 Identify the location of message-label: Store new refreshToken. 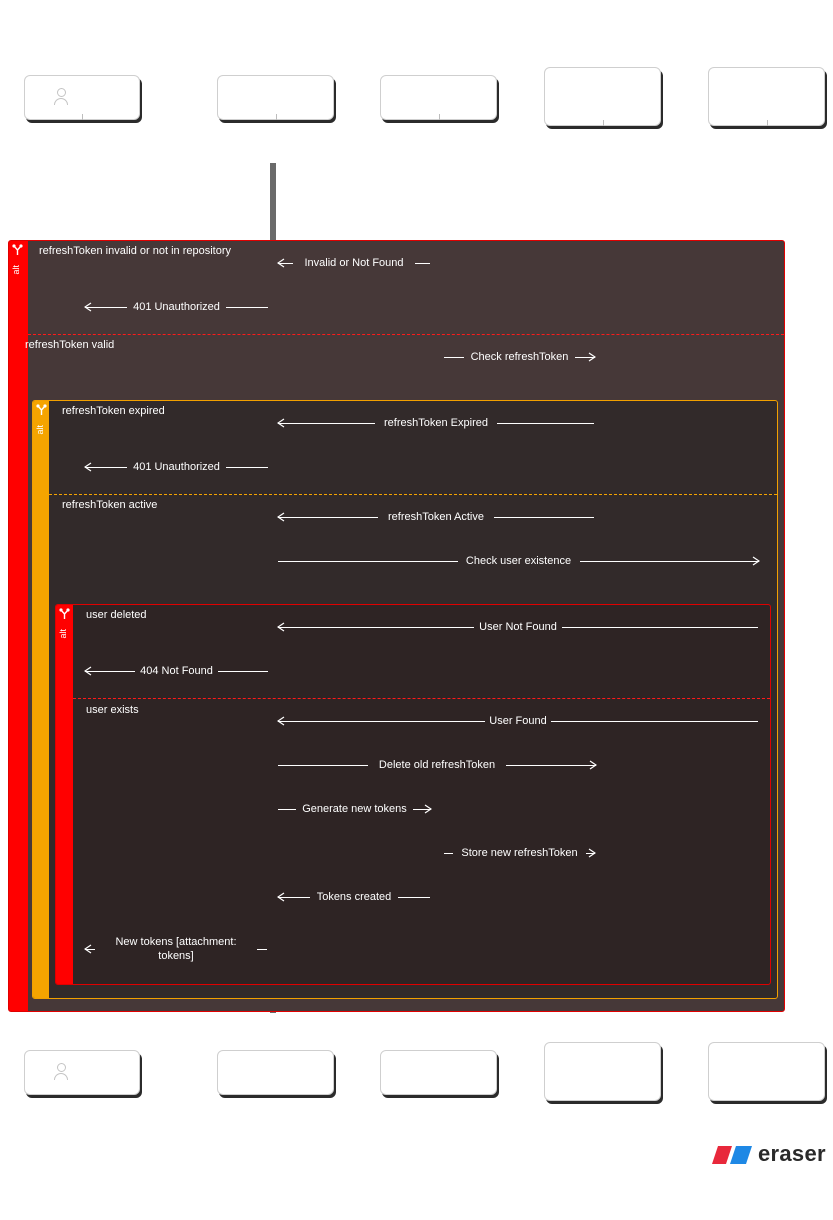
(519, 853).